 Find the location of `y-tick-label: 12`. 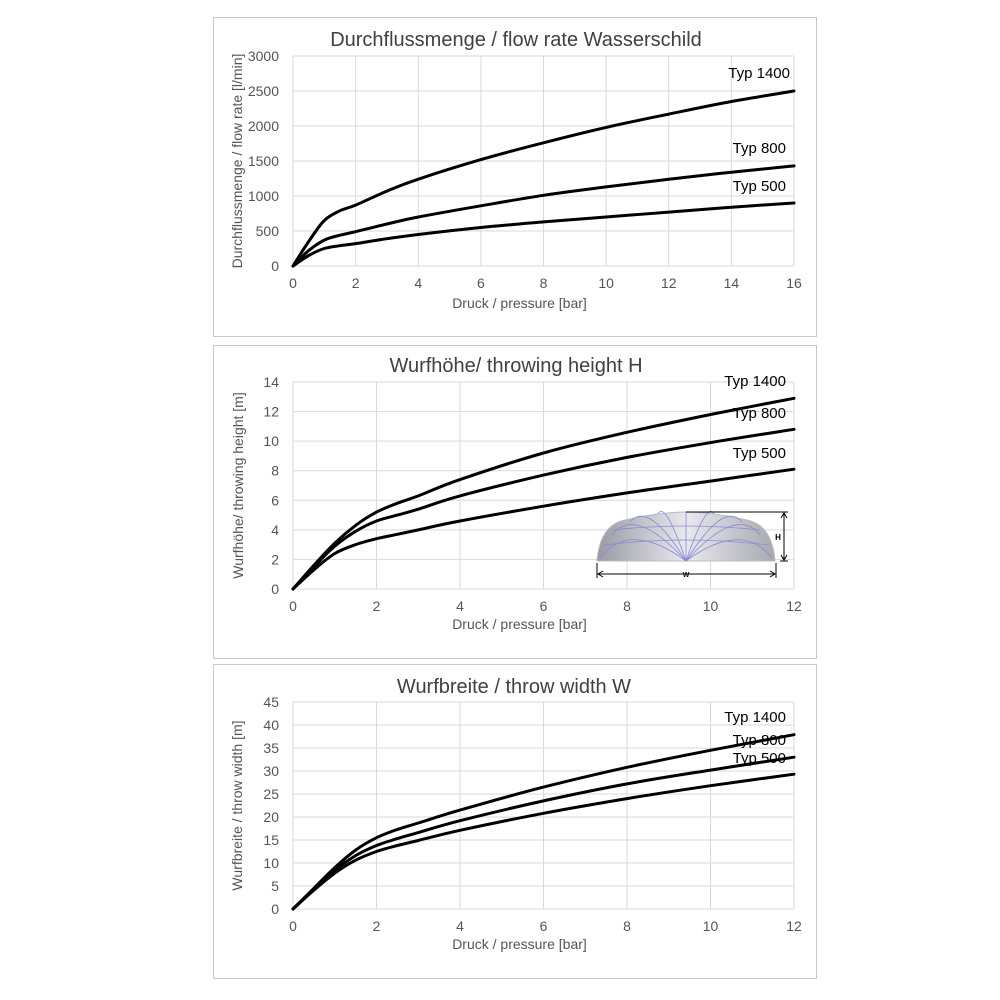

y-tick-label: 12 is located at coordinates (271, 412).